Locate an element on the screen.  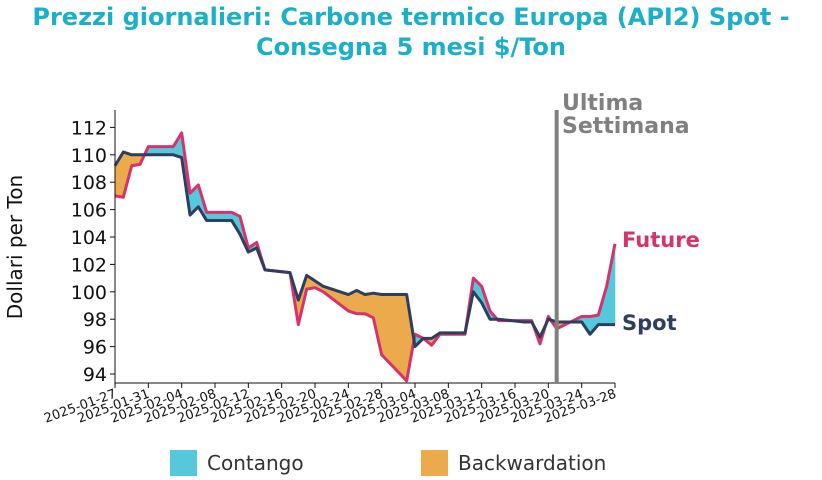
y-tick-label: 110 is located at coordinates (89, 156).